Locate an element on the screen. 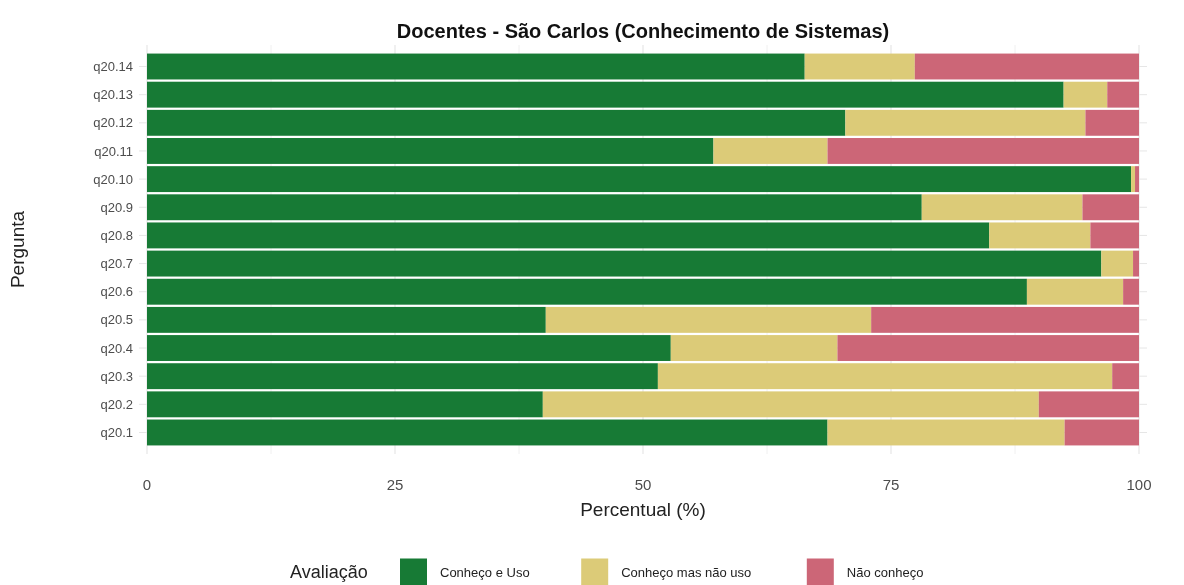 The width and height of the screenshot is (1184, 585). y-tick-label: q20.11 is located at coordinates (113, 151).